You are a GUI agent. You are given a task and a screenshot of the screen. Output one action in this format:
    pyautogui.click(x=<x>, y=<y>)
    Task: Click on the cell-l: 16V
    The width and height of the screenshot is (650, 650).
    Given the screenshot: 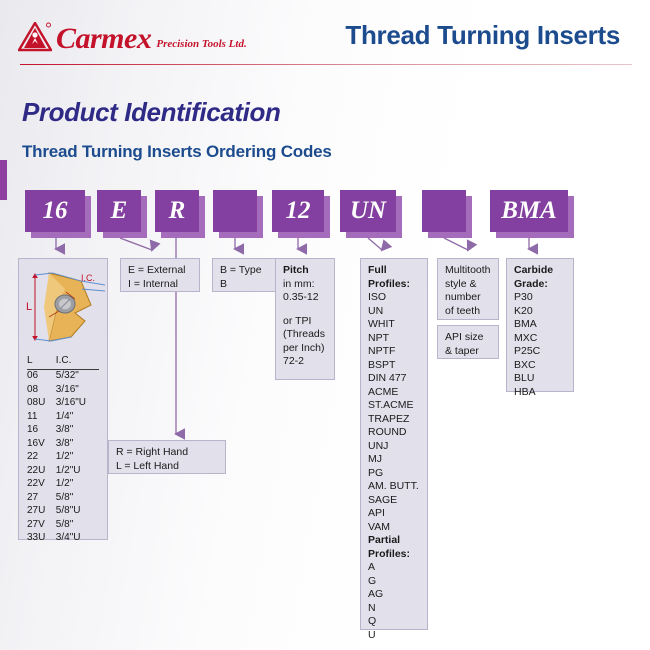 What is the action you would take?
    pyautogui.click(x=36, y=443)
    